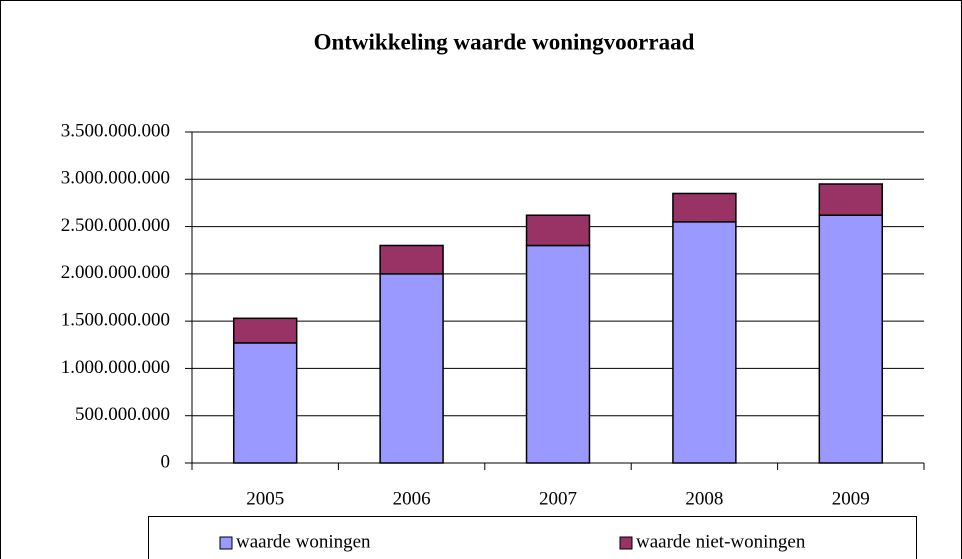  I want to click on y-tick-label: 0, so click(166, 461).